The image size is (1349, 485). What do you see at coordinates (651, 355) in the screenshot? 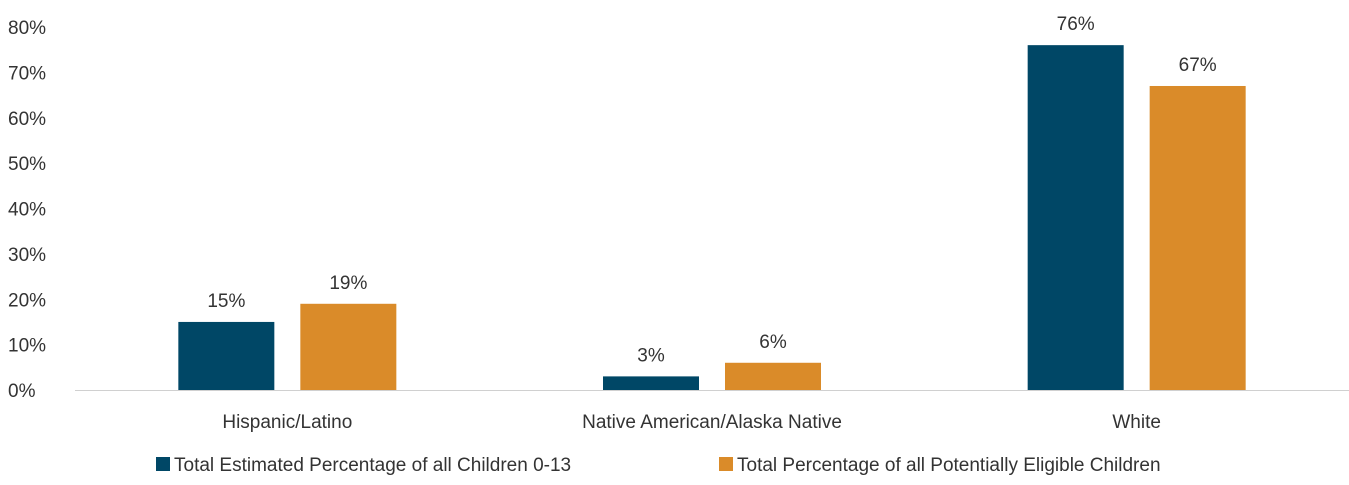
I see `data-label: 3%` at bounding box center [651, 355].